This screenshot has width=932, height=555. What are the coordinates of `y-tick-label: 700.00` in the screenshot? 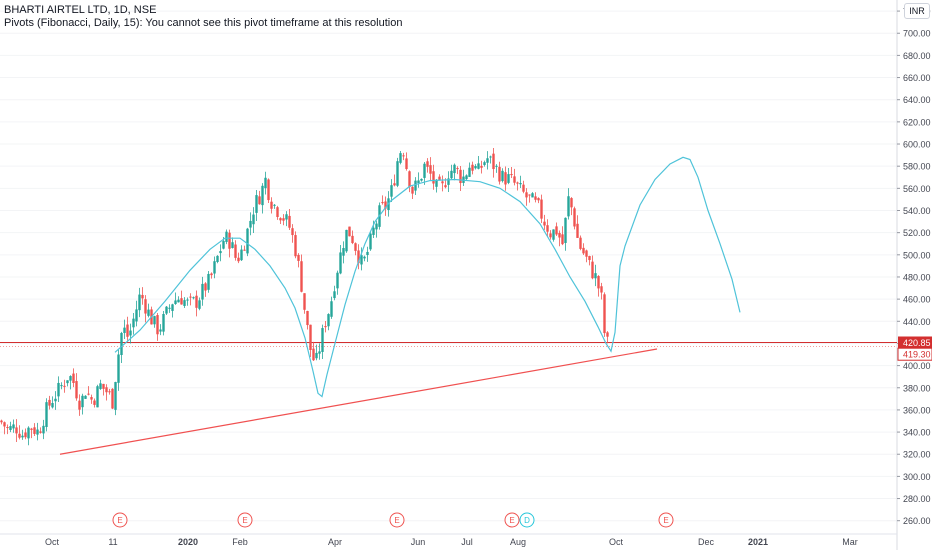 It's located at (917, 34).